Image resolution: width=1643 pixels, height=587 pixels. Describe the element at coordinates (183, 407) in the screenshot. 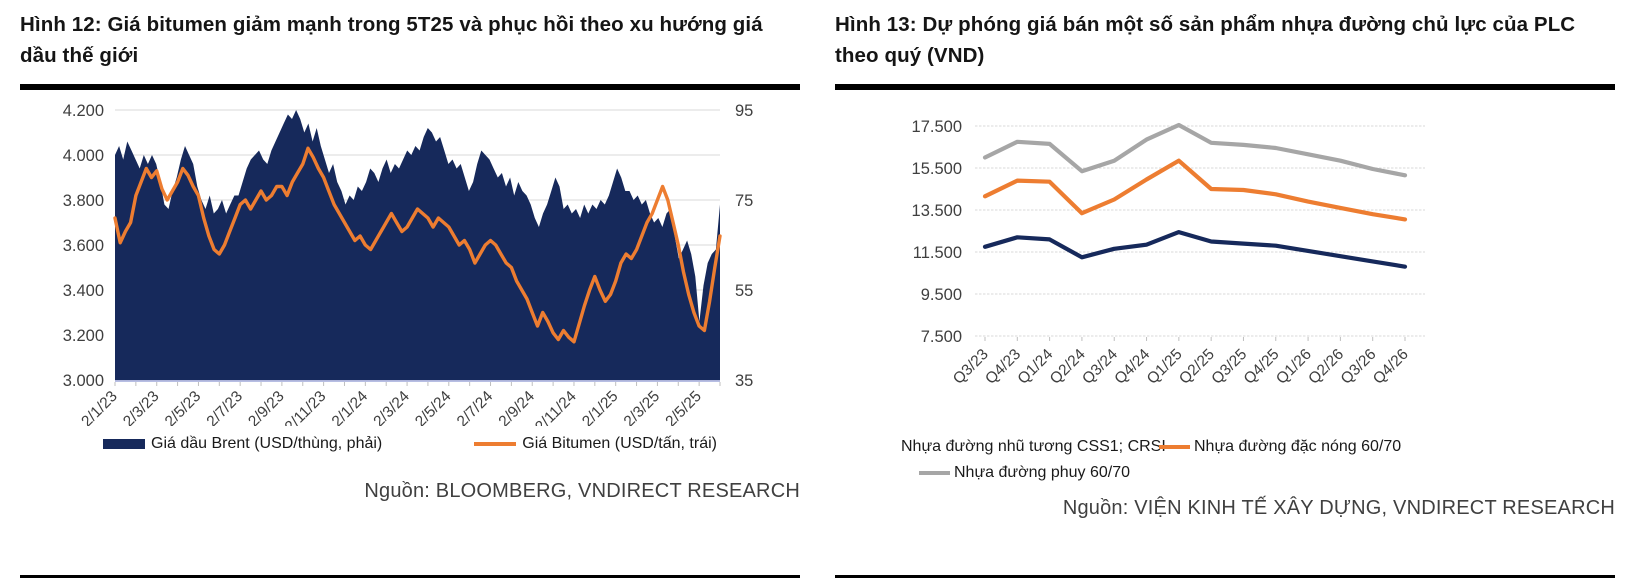

I see `x-axis-tick-label: 2/5/23` at that location.